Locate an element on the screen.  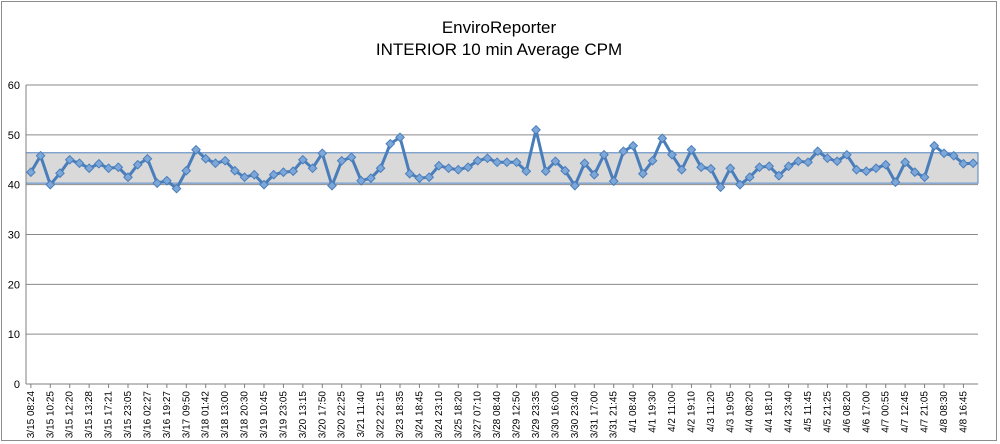
x-tick-label: 4/8 08:30 is located at coordinates (944, 412).